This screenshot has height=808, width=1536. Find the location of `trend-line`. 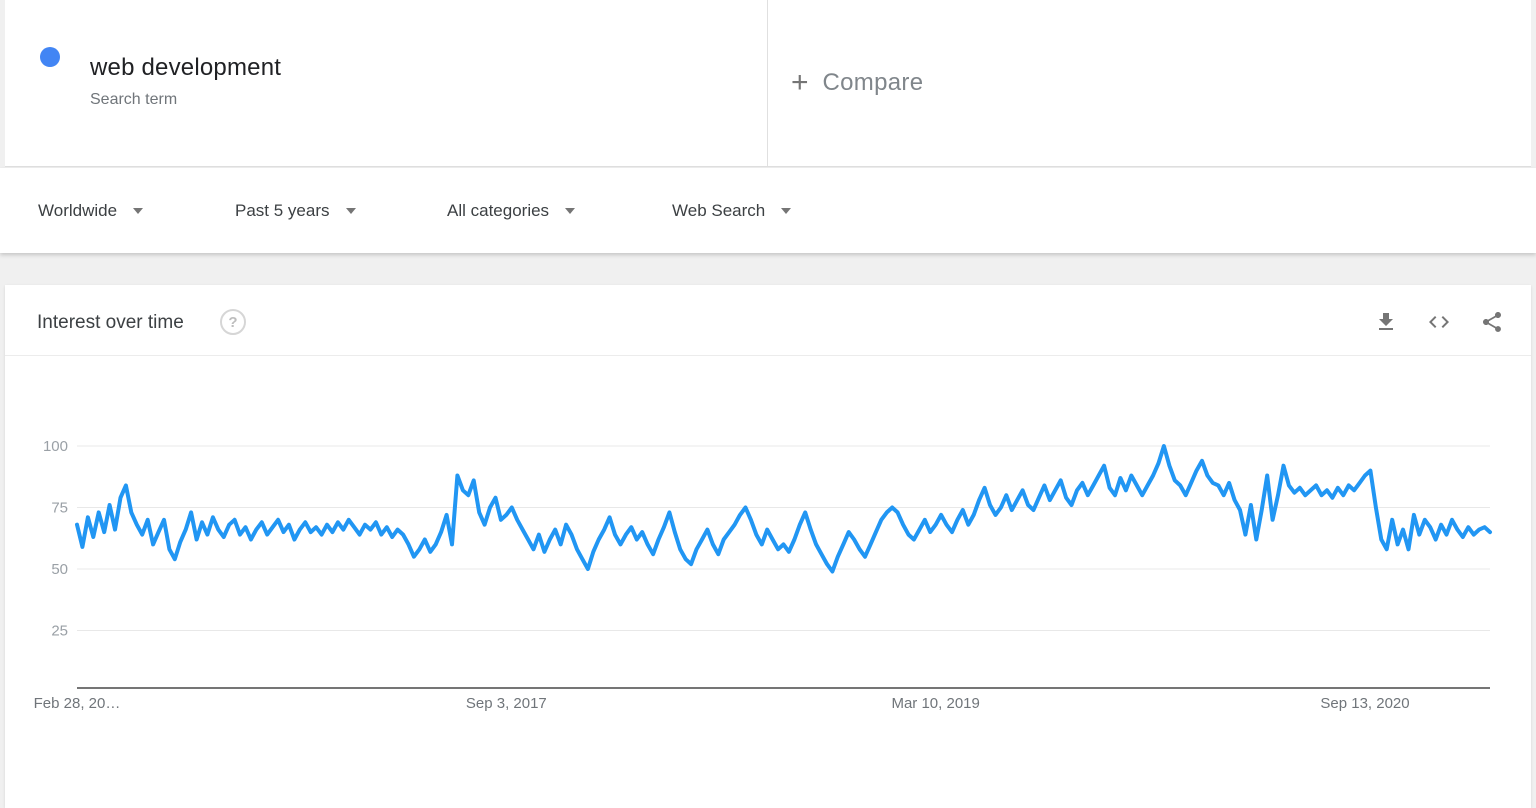

trend-line is located at coordinates (783, 509).